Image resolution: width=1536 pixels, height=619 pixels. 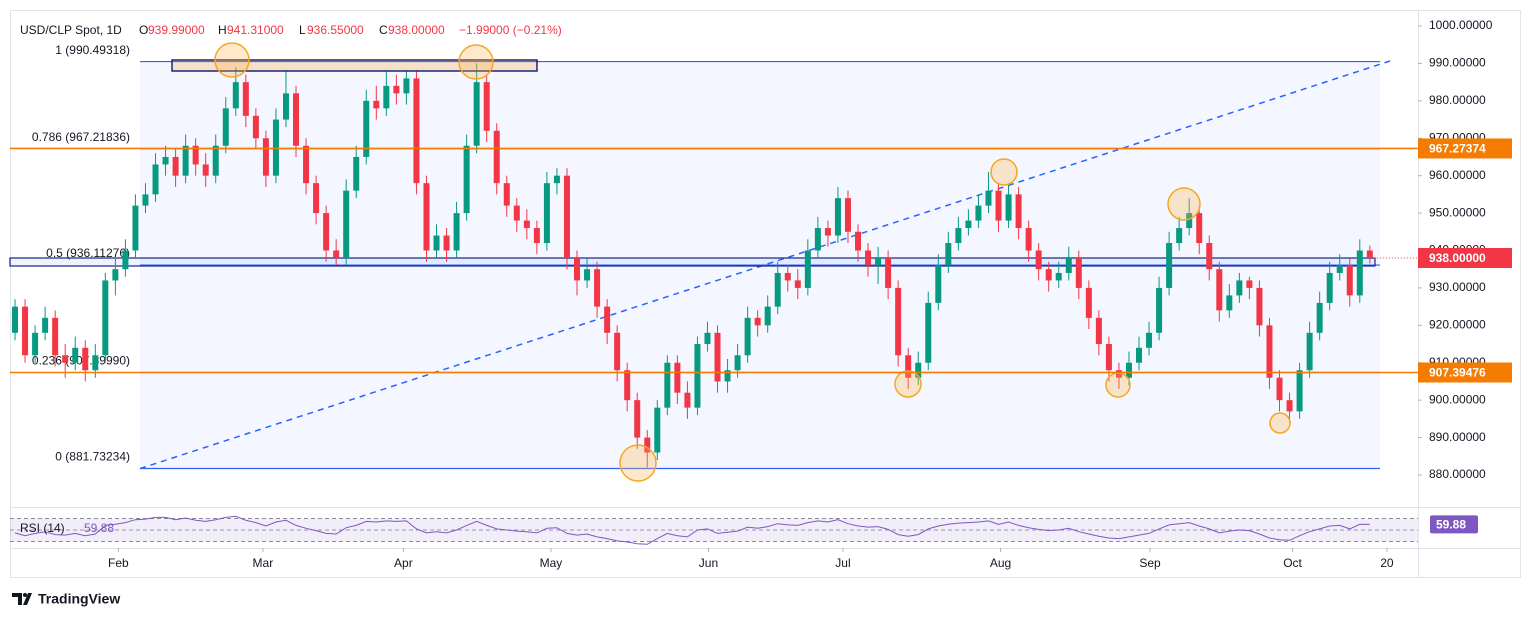 I want to click on y-tick-label: 930.00000, so click(x=1457, y=287).